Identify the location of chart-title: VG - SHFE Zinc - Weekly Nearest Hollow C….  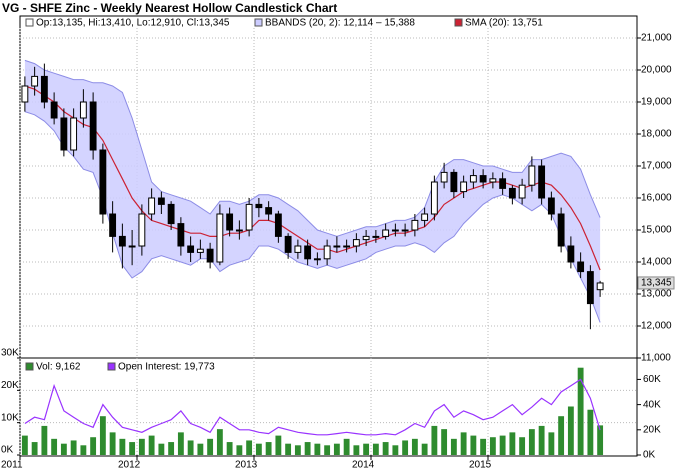
(169, 8).